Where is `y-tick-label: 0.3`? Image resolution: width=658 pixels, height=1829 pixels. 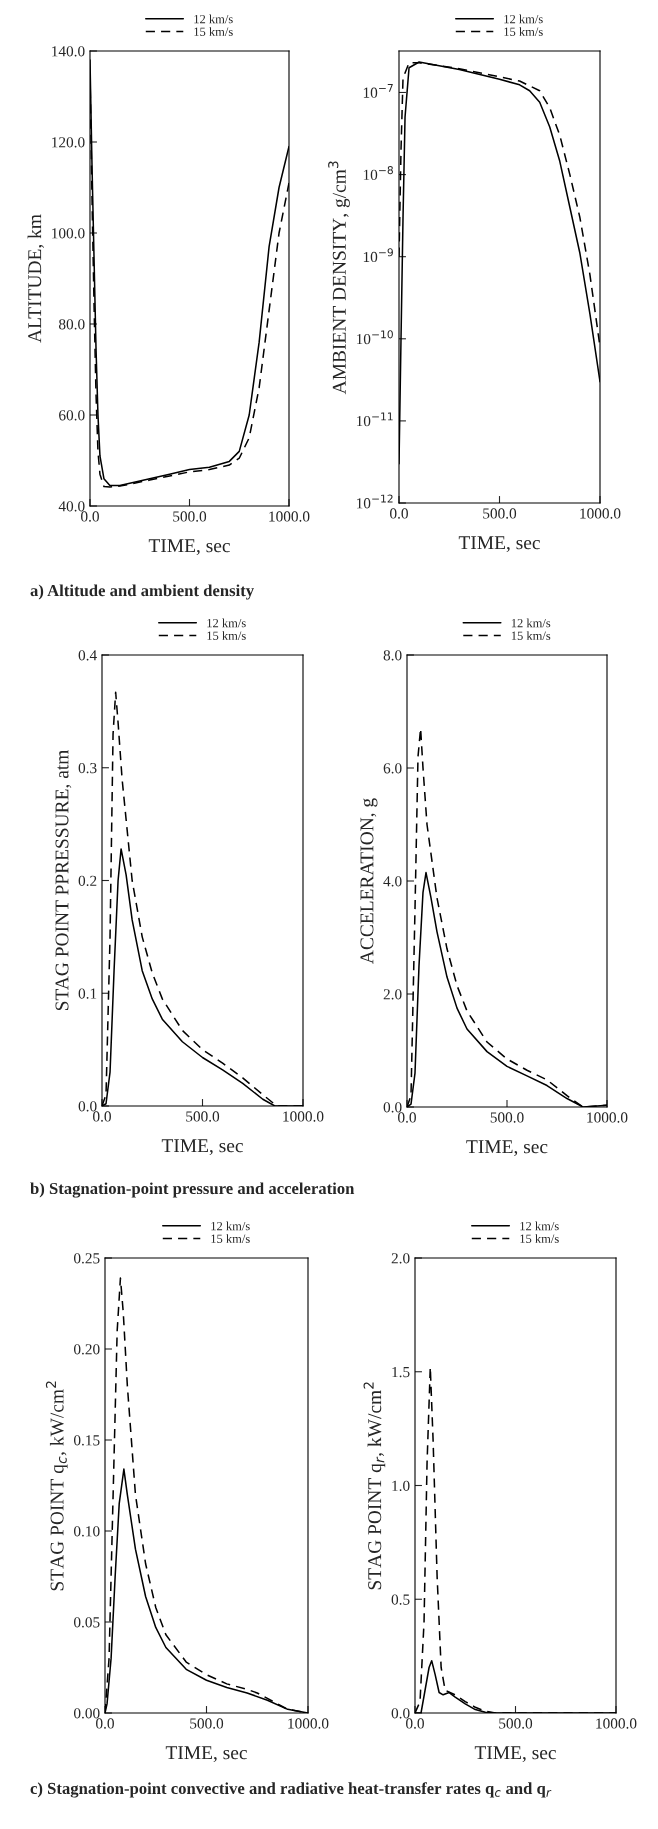
y-tick-label: 0.3 is located at coordinates (87, 768).